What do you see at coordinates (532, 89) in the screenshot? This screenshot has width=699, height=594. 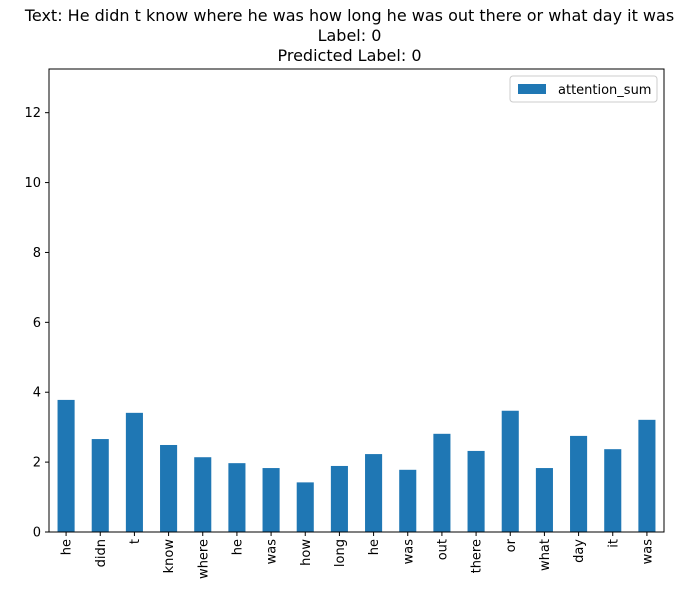 I see `legend-swatch` at bounding box center [532, 89].